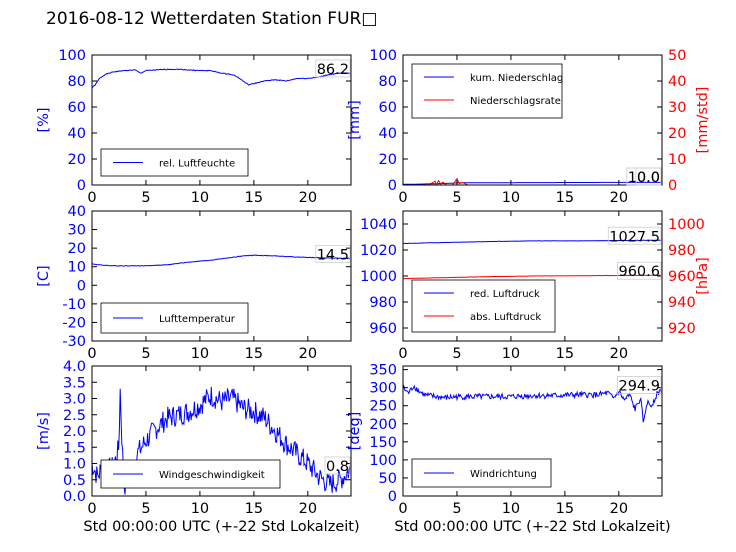 The height and width of the screenshot is (552, 736). I want to click on humidity-ylabel: [%], so click(44, 119).